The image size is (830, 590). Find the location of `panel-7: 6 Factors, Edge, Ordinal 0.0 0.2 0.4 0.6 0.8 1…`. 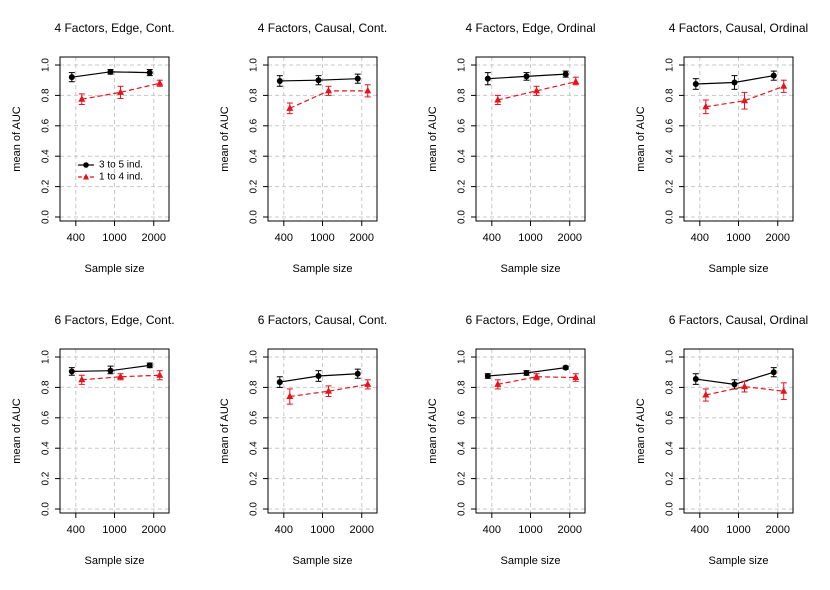

panel-7: 6 Factors, Edge, Ordinal 0.0 0.2 0.4 0.6 0.8 1… is located at coordinates (511, 440).